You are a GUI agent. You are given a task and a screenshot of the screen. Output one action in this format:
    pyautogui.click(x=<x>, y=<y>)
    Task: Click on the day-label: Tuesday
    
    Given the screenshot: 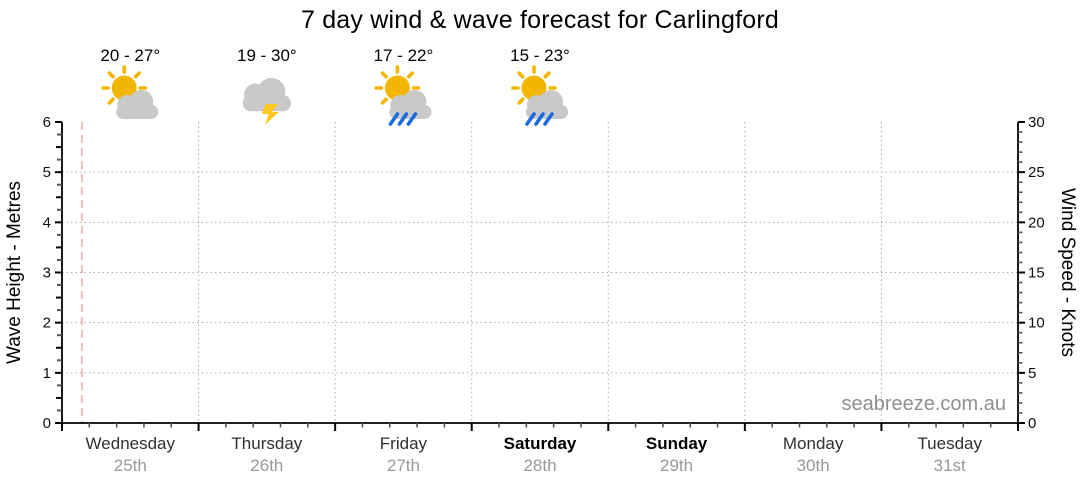 What is the action you would take?
    pyautogui.click(x=949, y=443)
    